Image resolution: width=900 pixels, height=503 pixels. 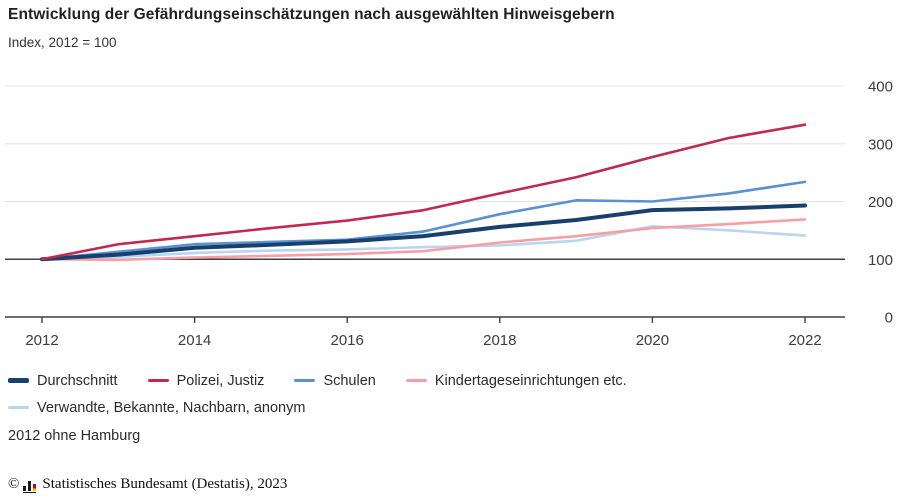 I want to click on chart-footnote: 2012 ohne Hamburg, so click(x=74, y=436).